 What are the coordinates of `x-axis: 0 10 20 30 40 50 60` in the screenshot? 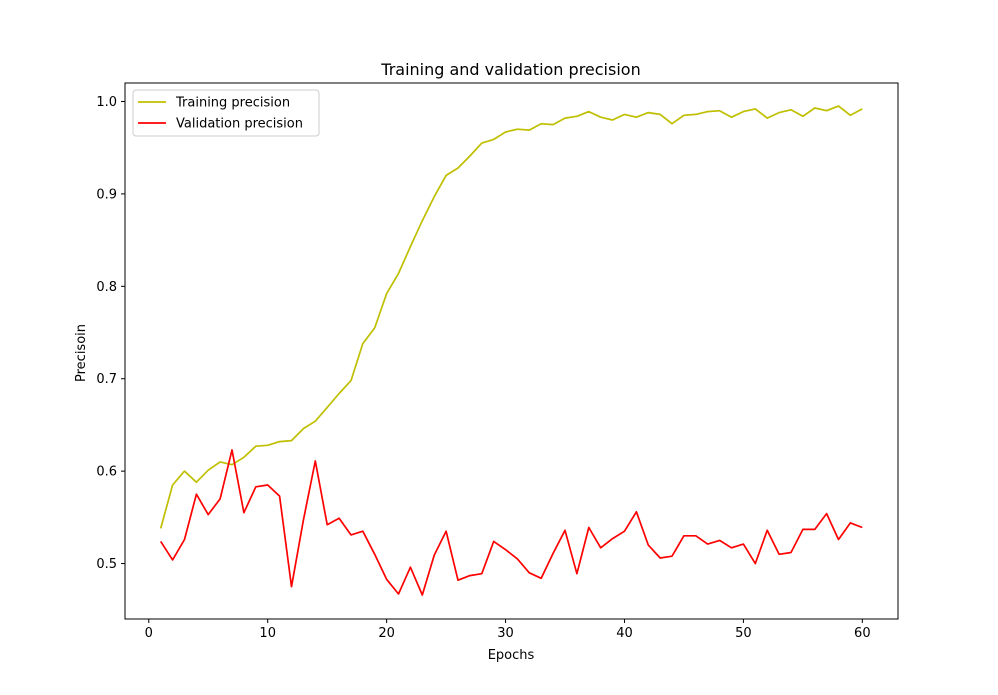 It's located at (508, 630).